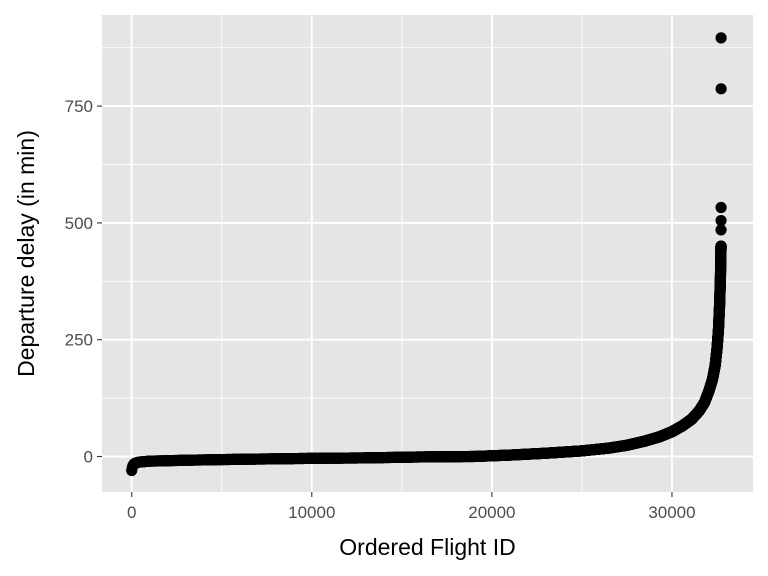 Image resolution: width=768 pixels, height=576 pixels. Describe the element at coordinates (131, 512) in the screenshot. I see `x-tick-label: 0` at that location.